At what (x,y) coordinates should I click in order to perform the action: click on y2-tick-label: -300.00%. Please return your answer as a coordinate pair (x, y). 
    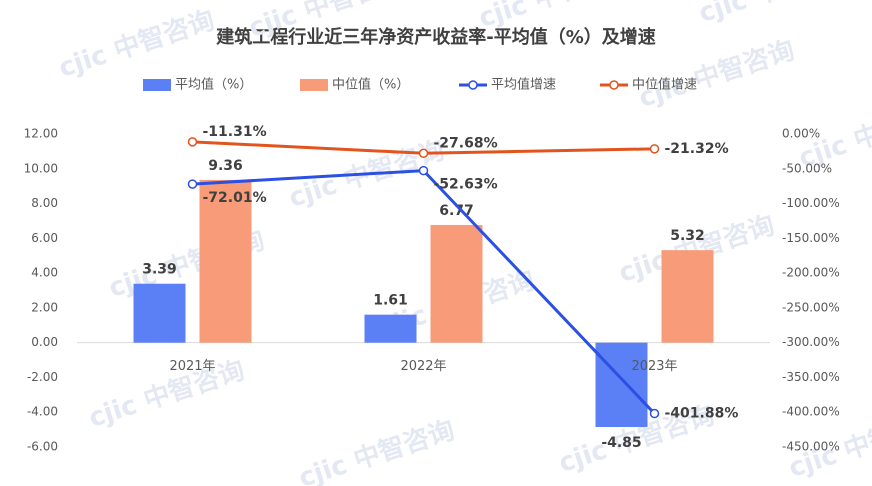
    Looking at the image, I should click on (811, 342).